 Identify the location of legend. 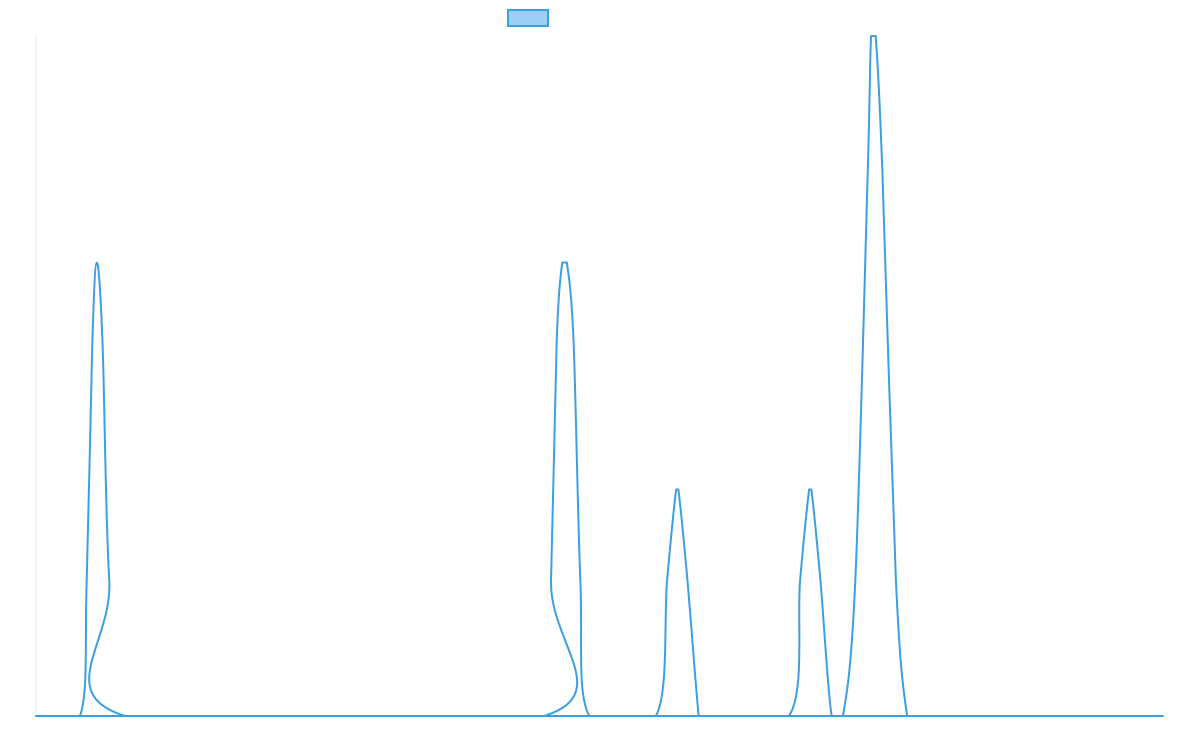
(528, 18).